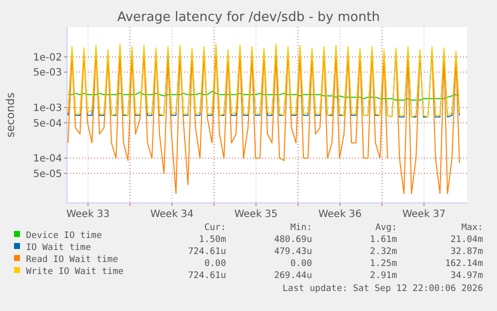 The width and height of the screenshot is (497, 311). I want to click on text: 480.69u, so click(293, 240).